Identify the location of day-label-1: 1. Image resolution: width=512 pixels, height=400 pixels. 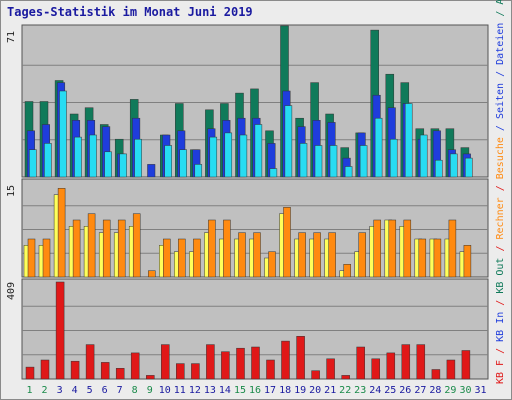
(29, 390).